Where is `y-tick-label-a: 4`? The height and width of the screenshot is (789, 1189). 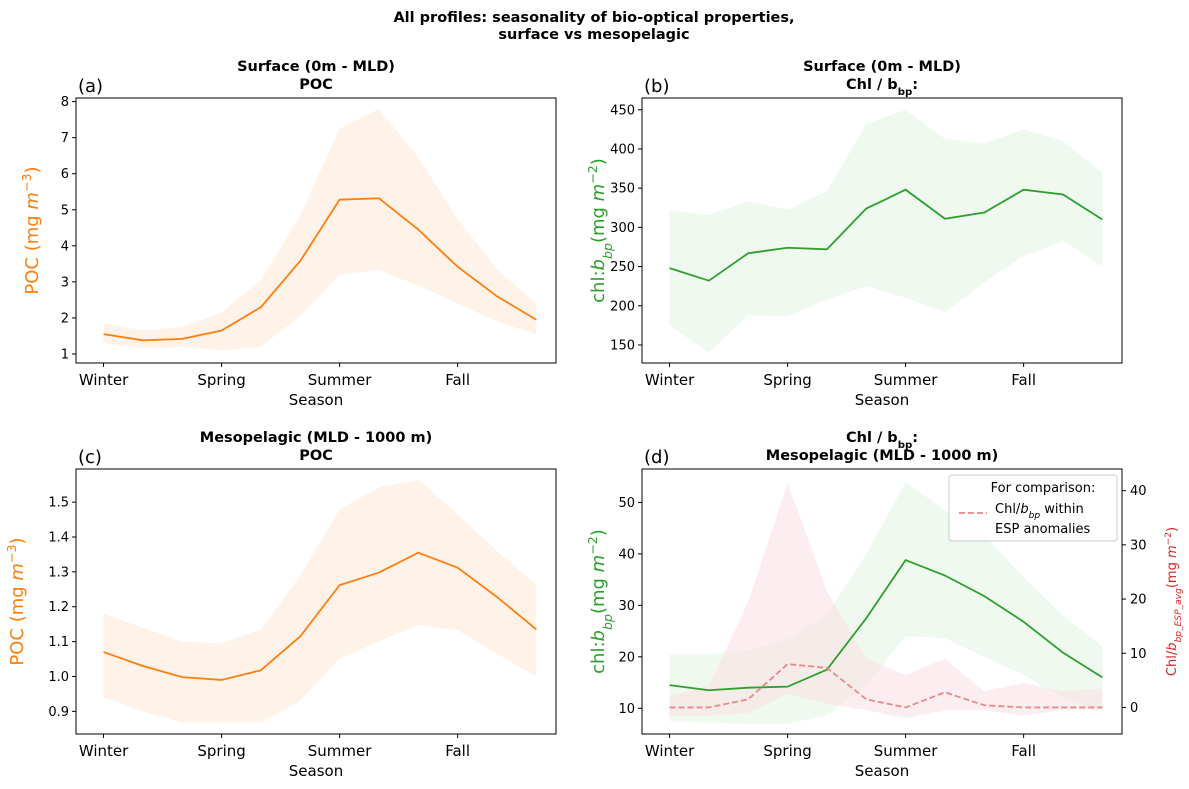 y-tick-label-a: 4 is located at coordinates (65, 246).